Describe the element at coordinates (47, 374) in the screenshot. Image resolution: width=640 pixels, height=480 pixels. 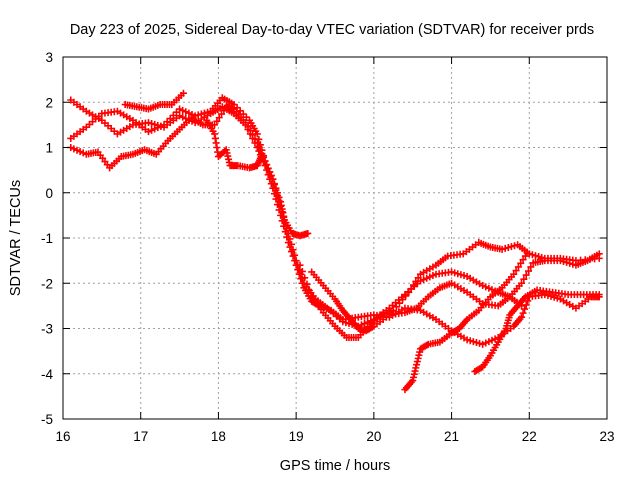
I see `y-tick-label: -4` at that location.